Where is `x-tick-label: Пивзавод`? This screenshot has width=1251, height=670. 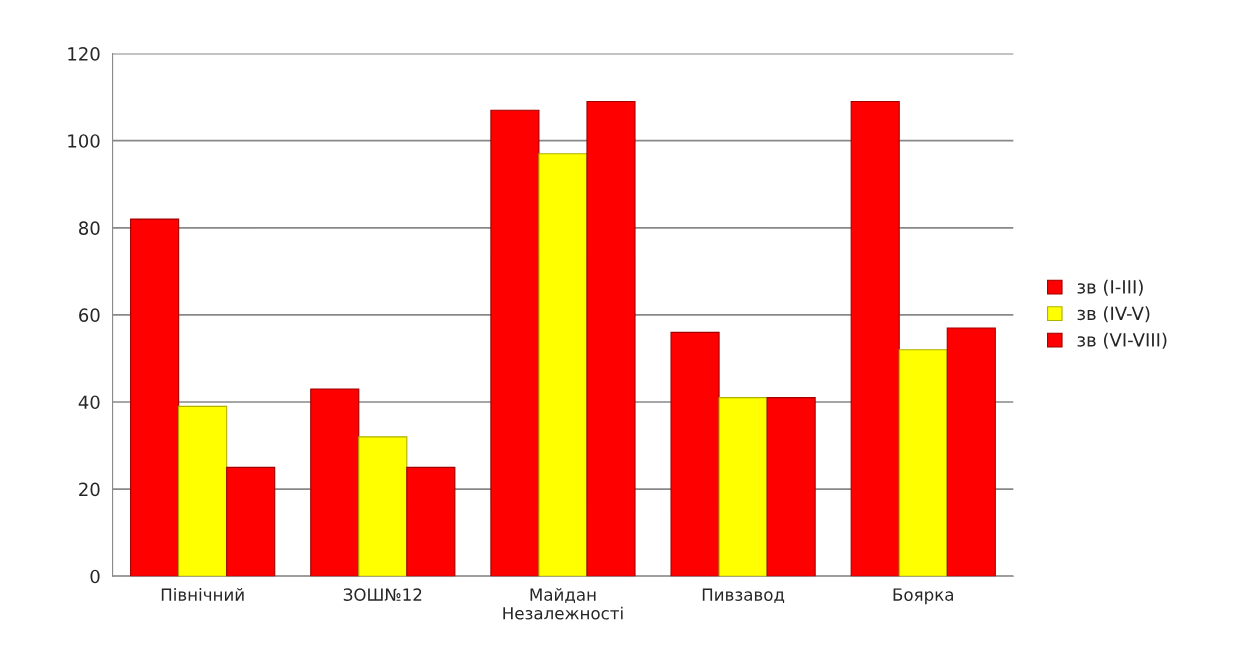
x-tick-label: Пивзавод is located at coordinates (743, 595).